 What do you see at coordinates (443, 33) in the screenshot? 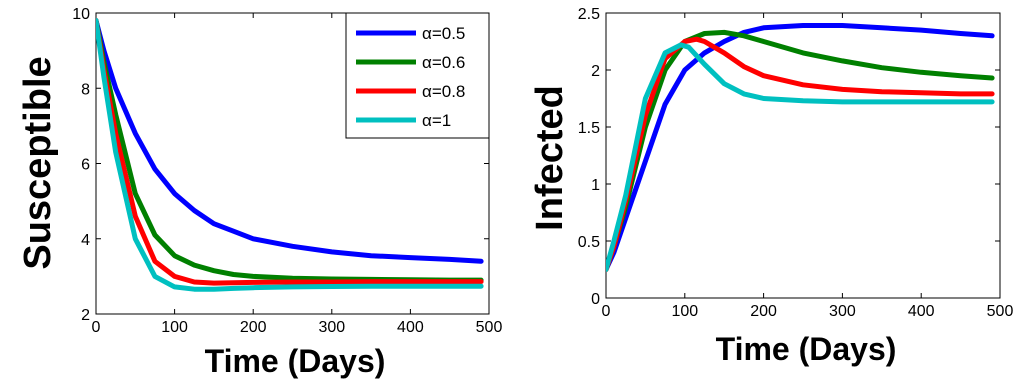
I see `legend-label: α=0.5` at bounding box center [443, 33].